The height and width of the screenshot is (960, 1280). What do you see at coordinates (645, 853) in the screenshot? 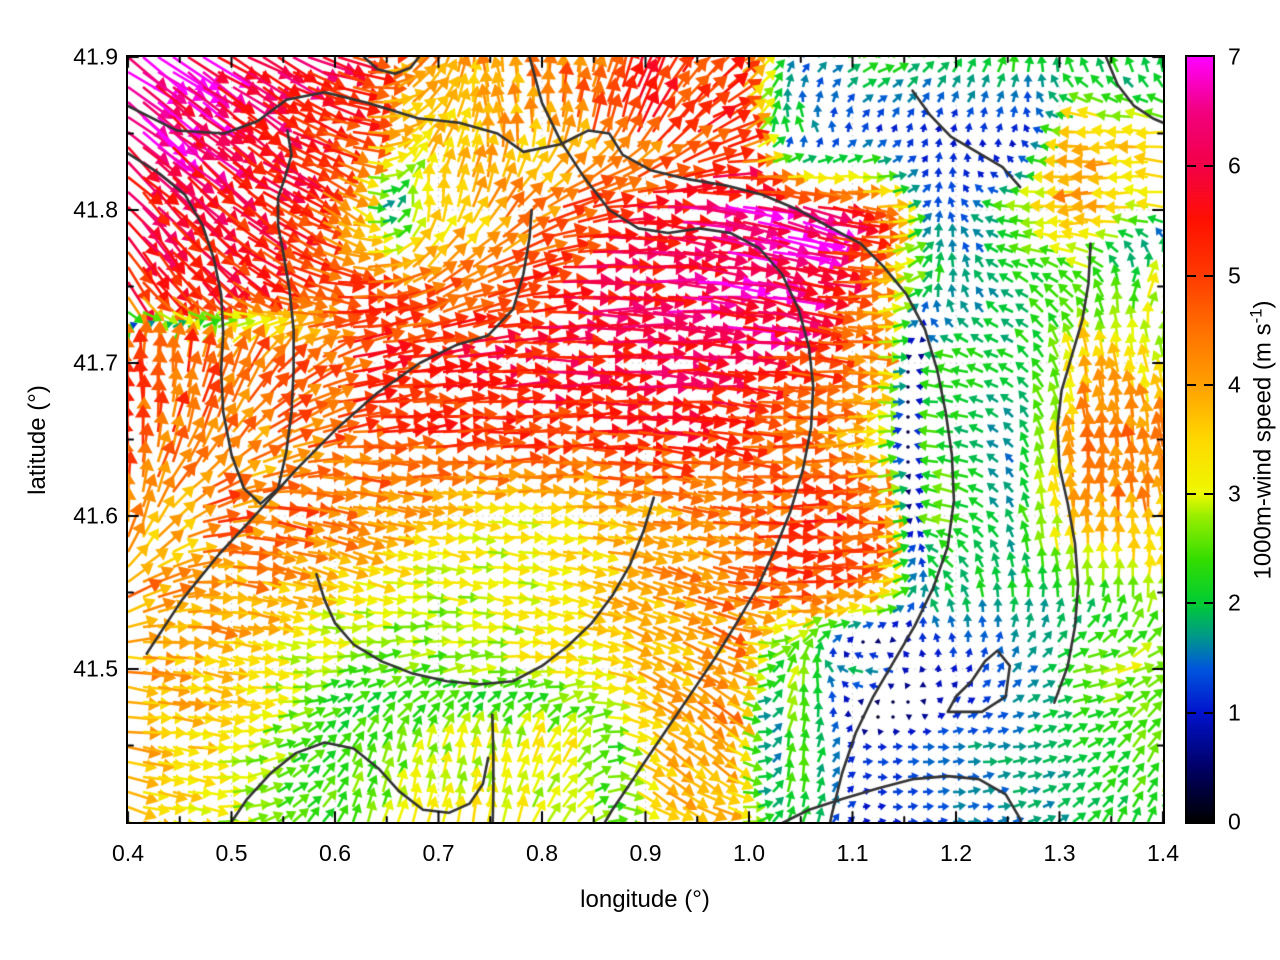
I see `x-tick-label: 0.9` at bounding box center [645, 853].